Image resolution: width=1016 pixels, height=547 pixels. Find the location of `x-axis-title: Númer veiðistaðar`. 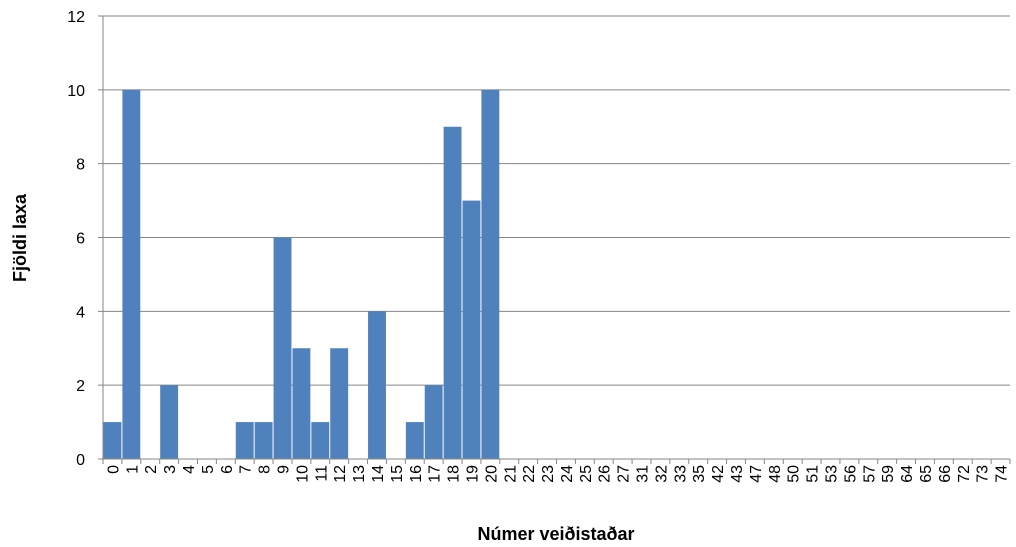

x-axis-title: Númer veiðistaðar is located at coordinates (555, 534).